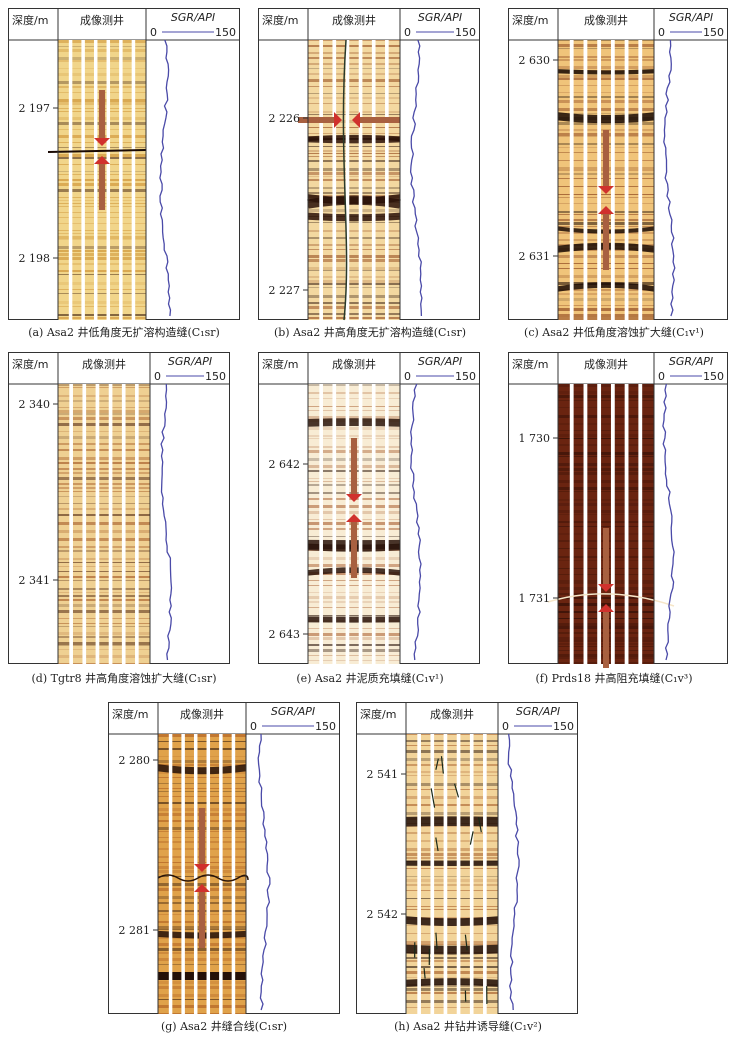 The image size is (736, 1039). Describe the element at coordinates (124, 332) in the screenshot. I see `caption-a: (a) Asa2 井低角度无扩溶构造缝(C₁sr)` at that location.